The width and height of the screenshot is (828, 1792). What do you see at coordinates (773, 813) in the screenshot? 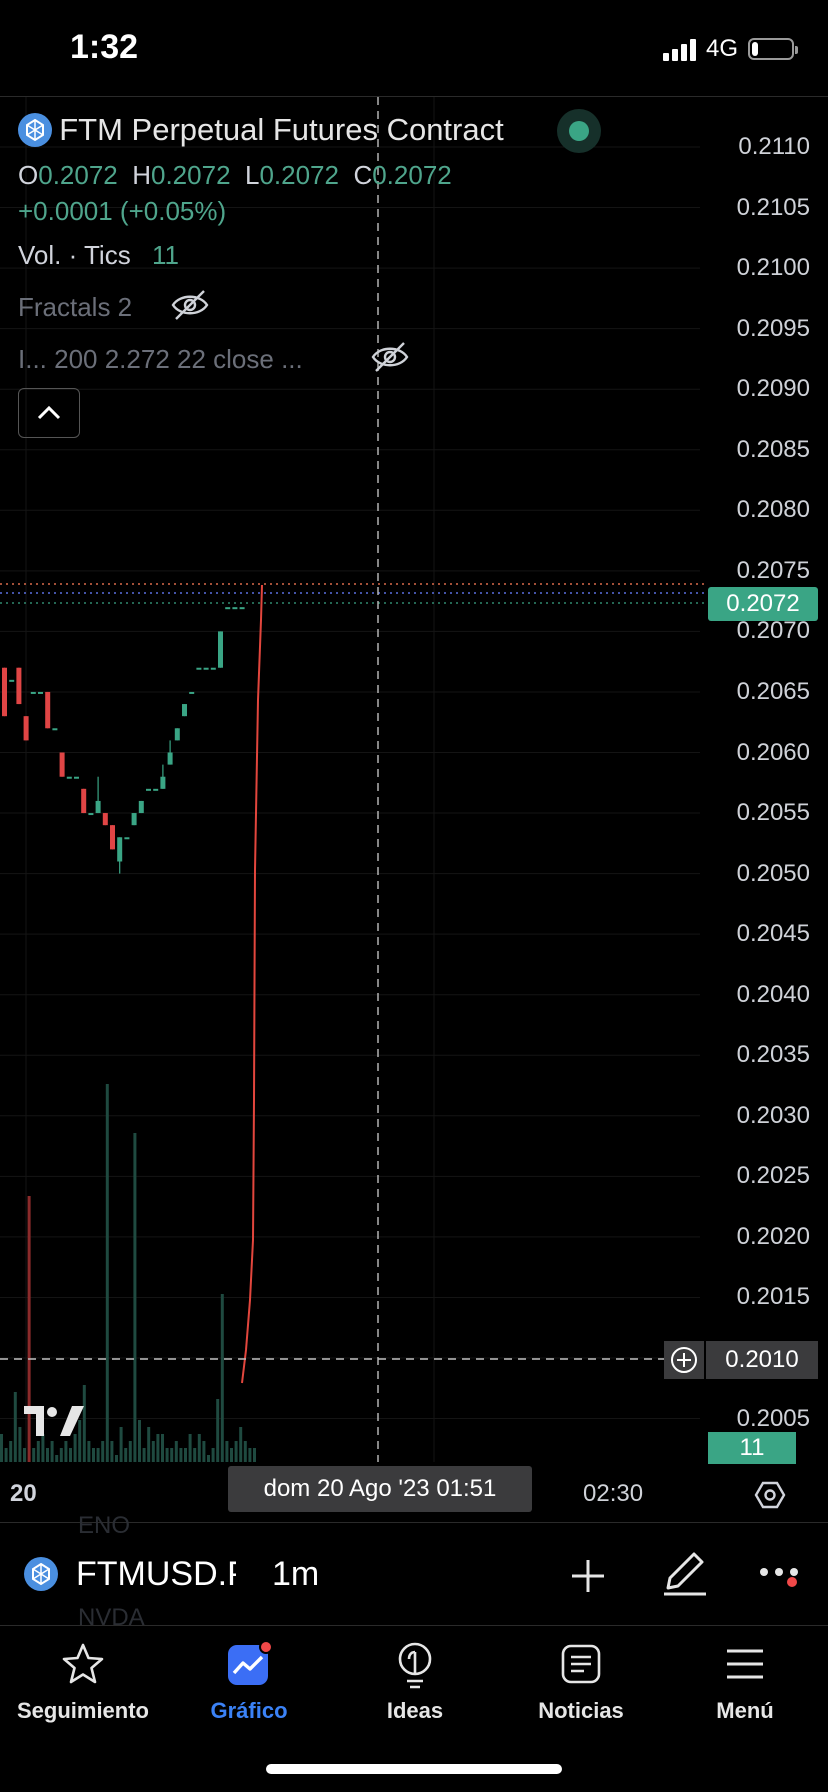
I see `price-tick: 0.2055` at bounding box center [773, 813].